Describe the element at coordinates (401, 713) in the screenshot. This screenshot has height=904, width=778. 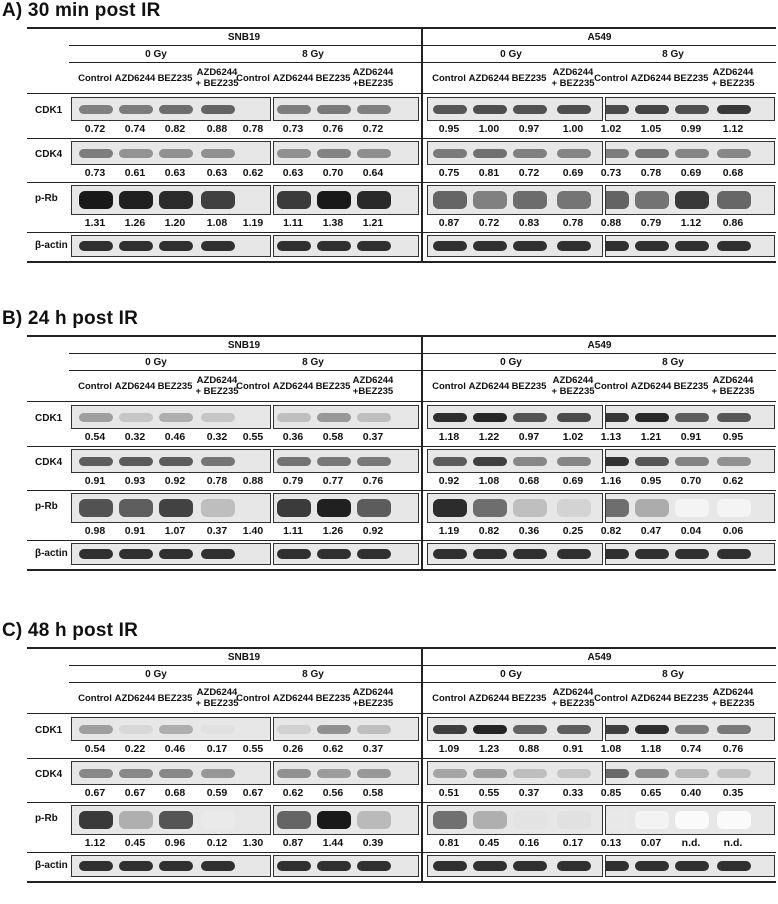
I see `header-separator` at that location.